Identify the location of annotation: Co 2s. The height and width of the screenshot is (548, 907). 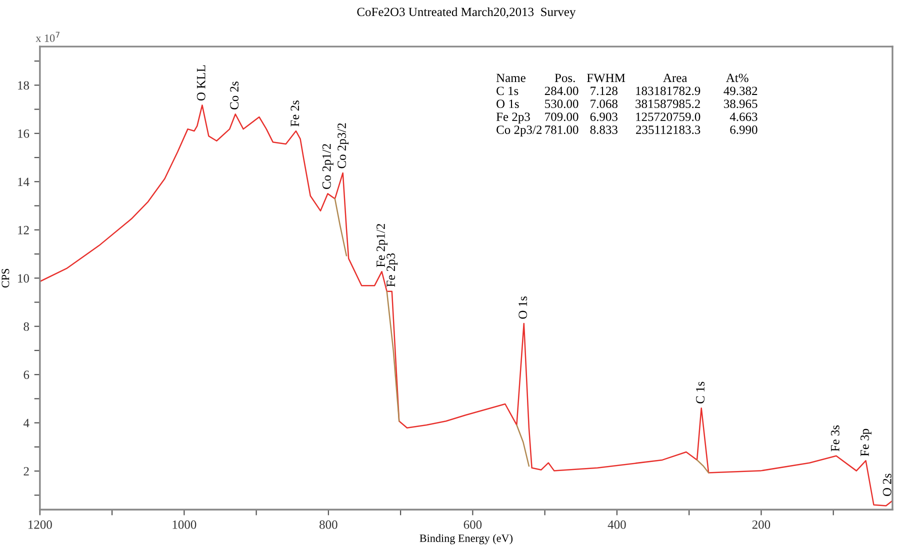
(234, 96).